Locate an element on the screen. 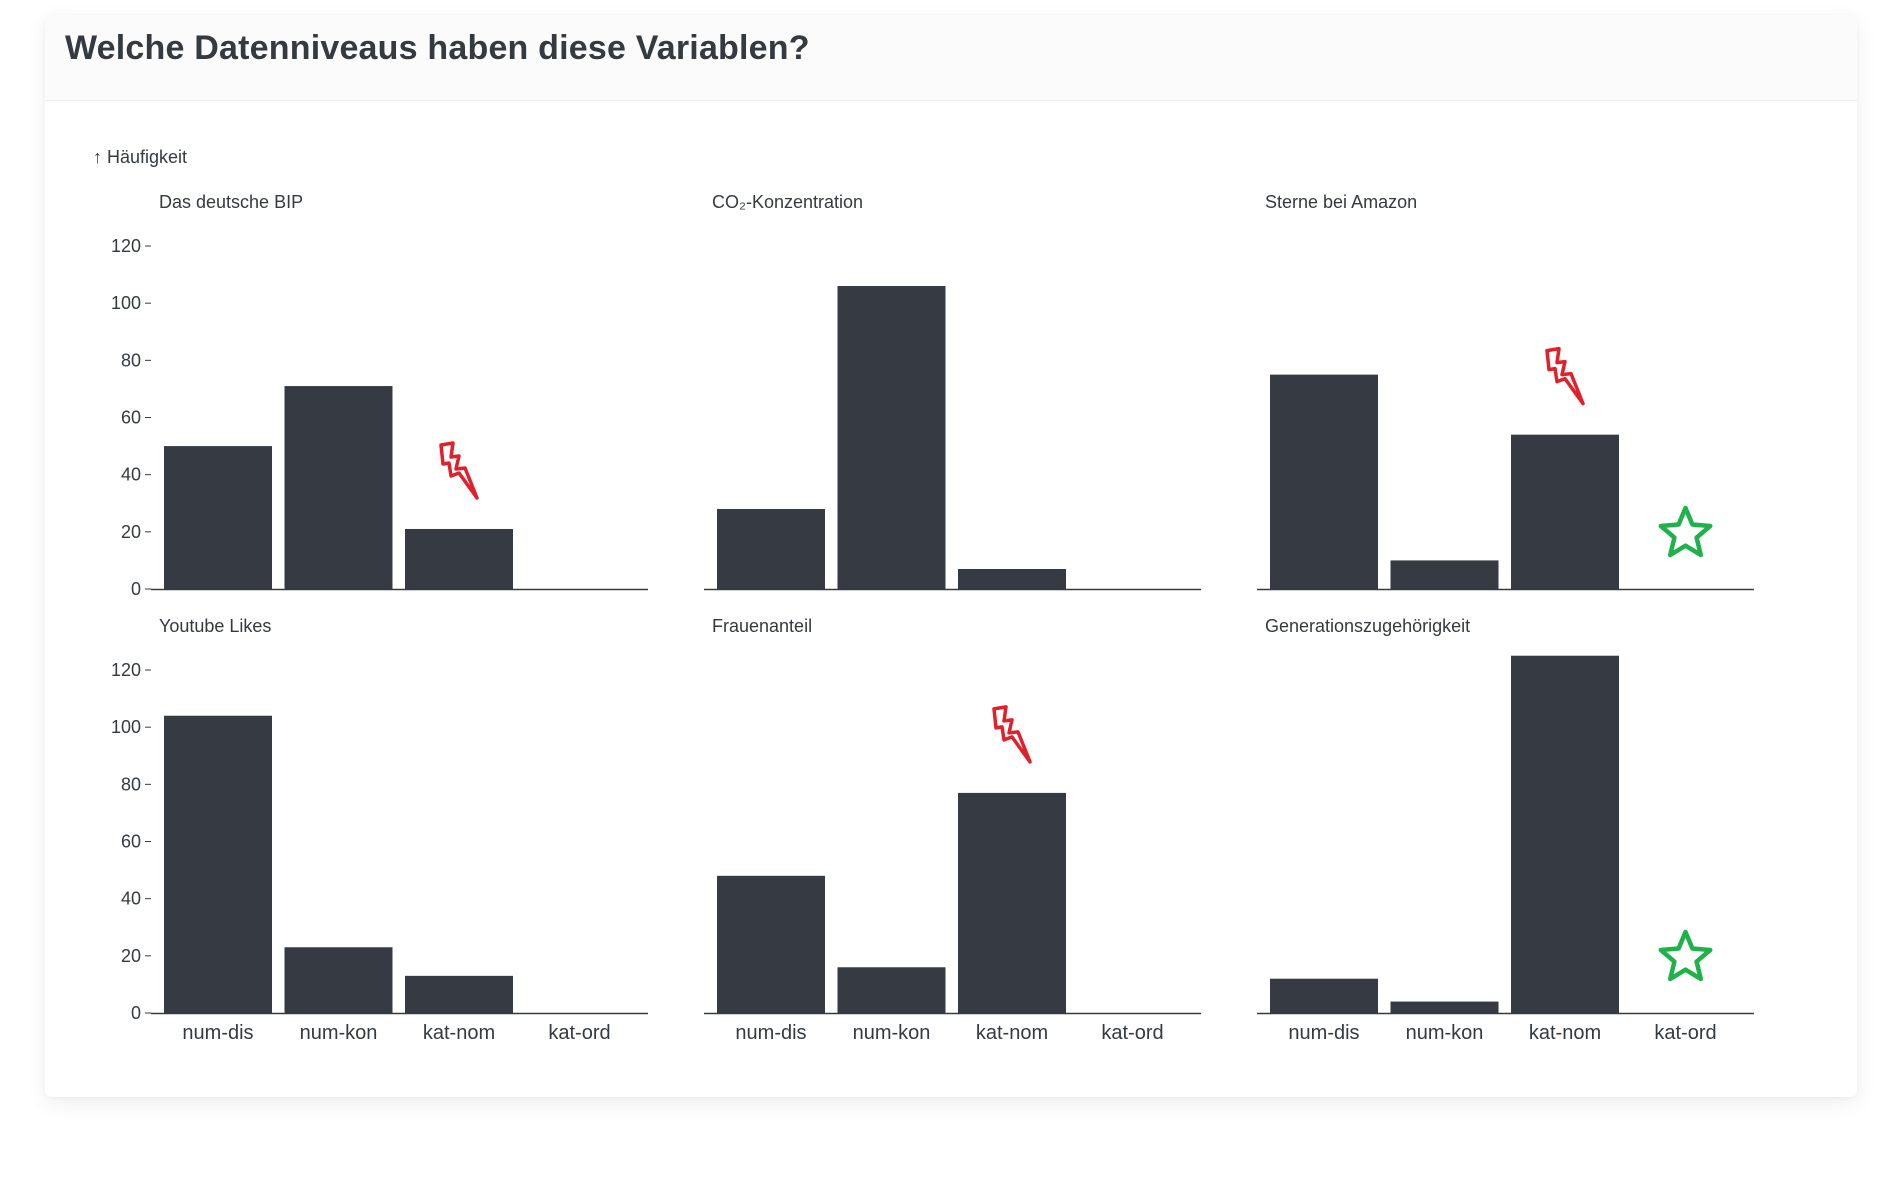 The image size is (1903, 1182). panel-title: Das deutsche BIP is located at coordinates (231, 202).